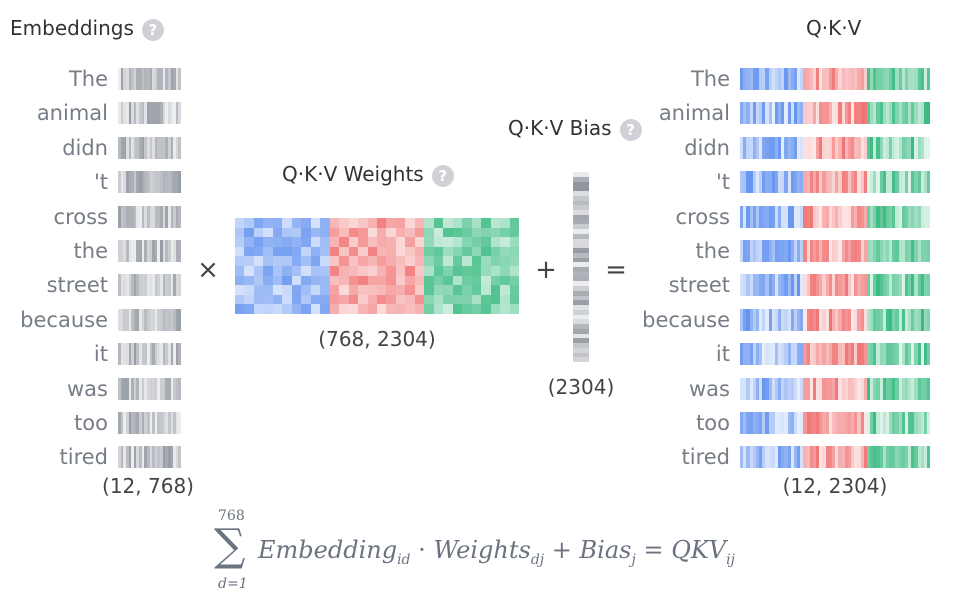 The image size is (966, 609). Describe the element at coordinates (377, 266) in the screenshot. I see `weights-matrix` at that location.